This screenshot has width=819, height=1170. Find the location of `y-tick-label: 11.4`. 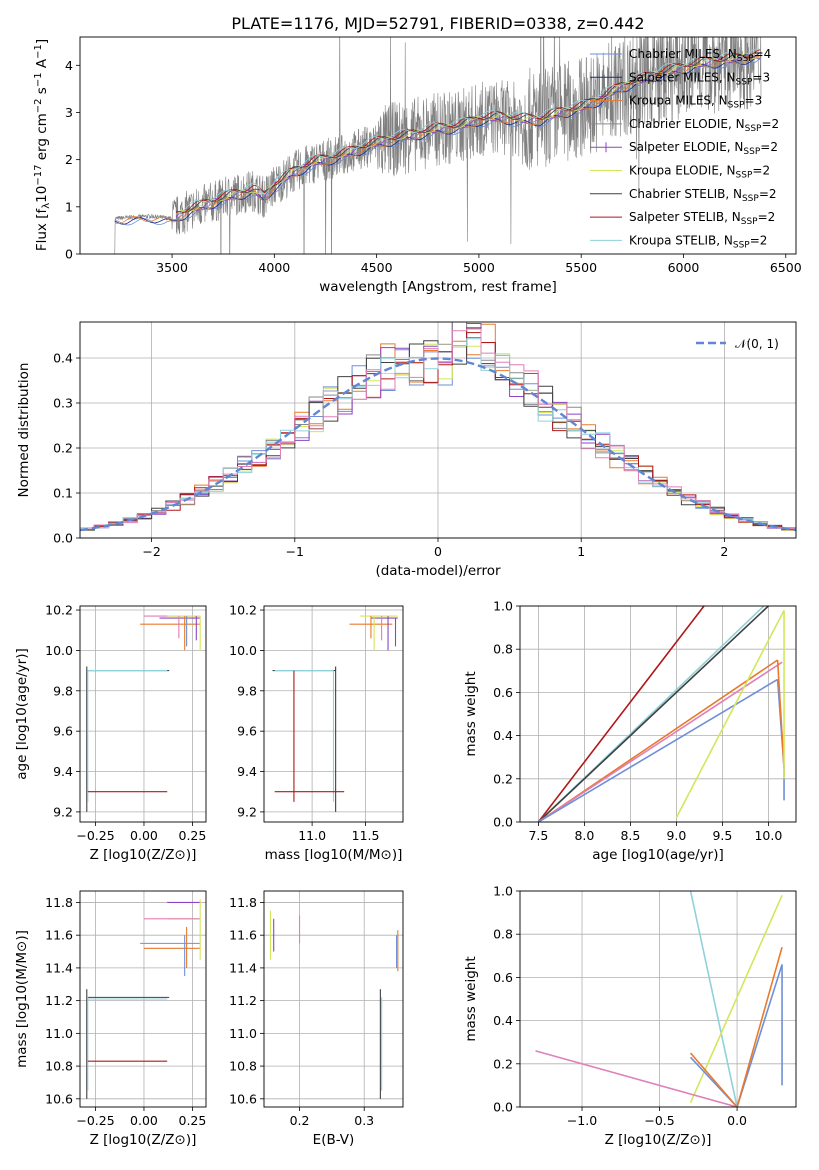

y-tick-label: 11.4 is located at coordinates (243, 967).